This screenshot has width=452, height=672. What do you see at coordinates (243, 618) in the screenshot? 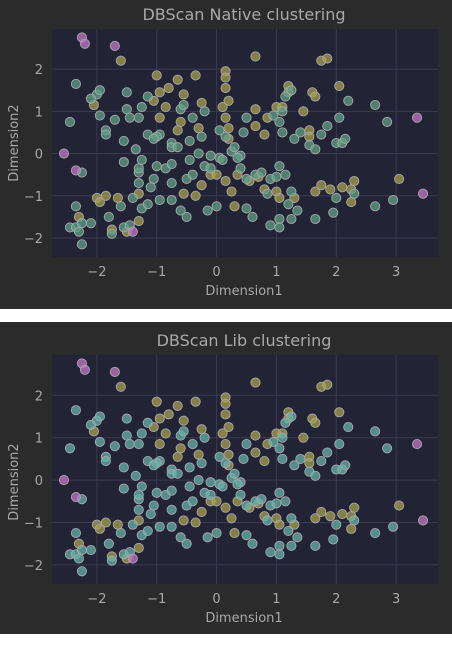
I see `x-axis-label: Dimension1` at bounding box center [243, 618].